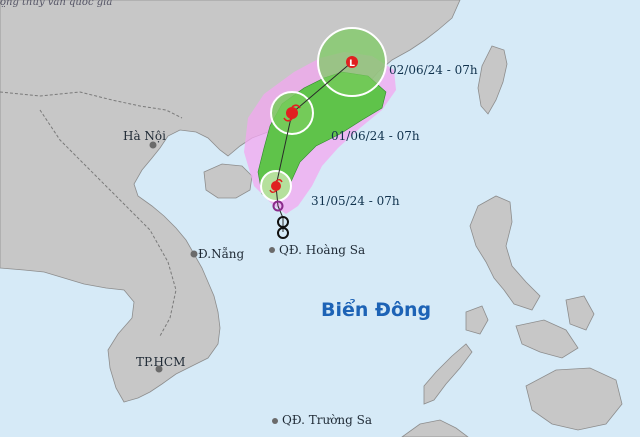 The width and height of the screenshot is (640, 437). Describe the element at coordinates (547, 339) in the screenshot. I see `visayas-islands` at that location.